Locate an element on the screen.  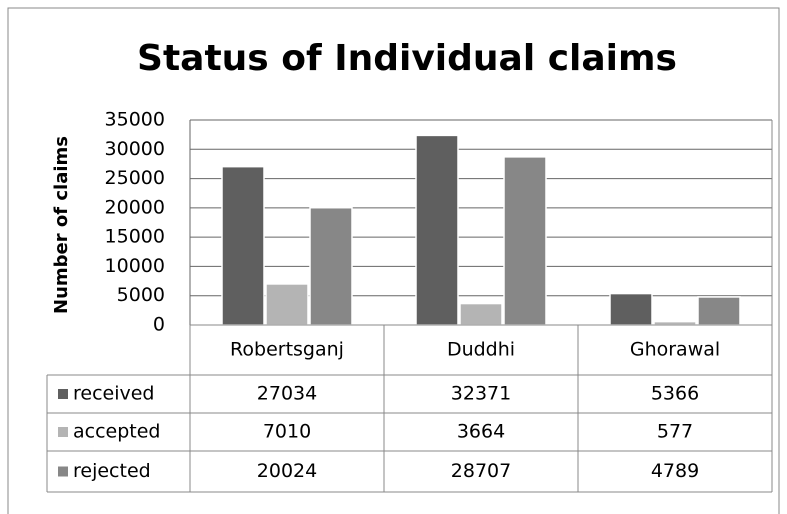
legend-label: received is located at coordinates (114, 394).